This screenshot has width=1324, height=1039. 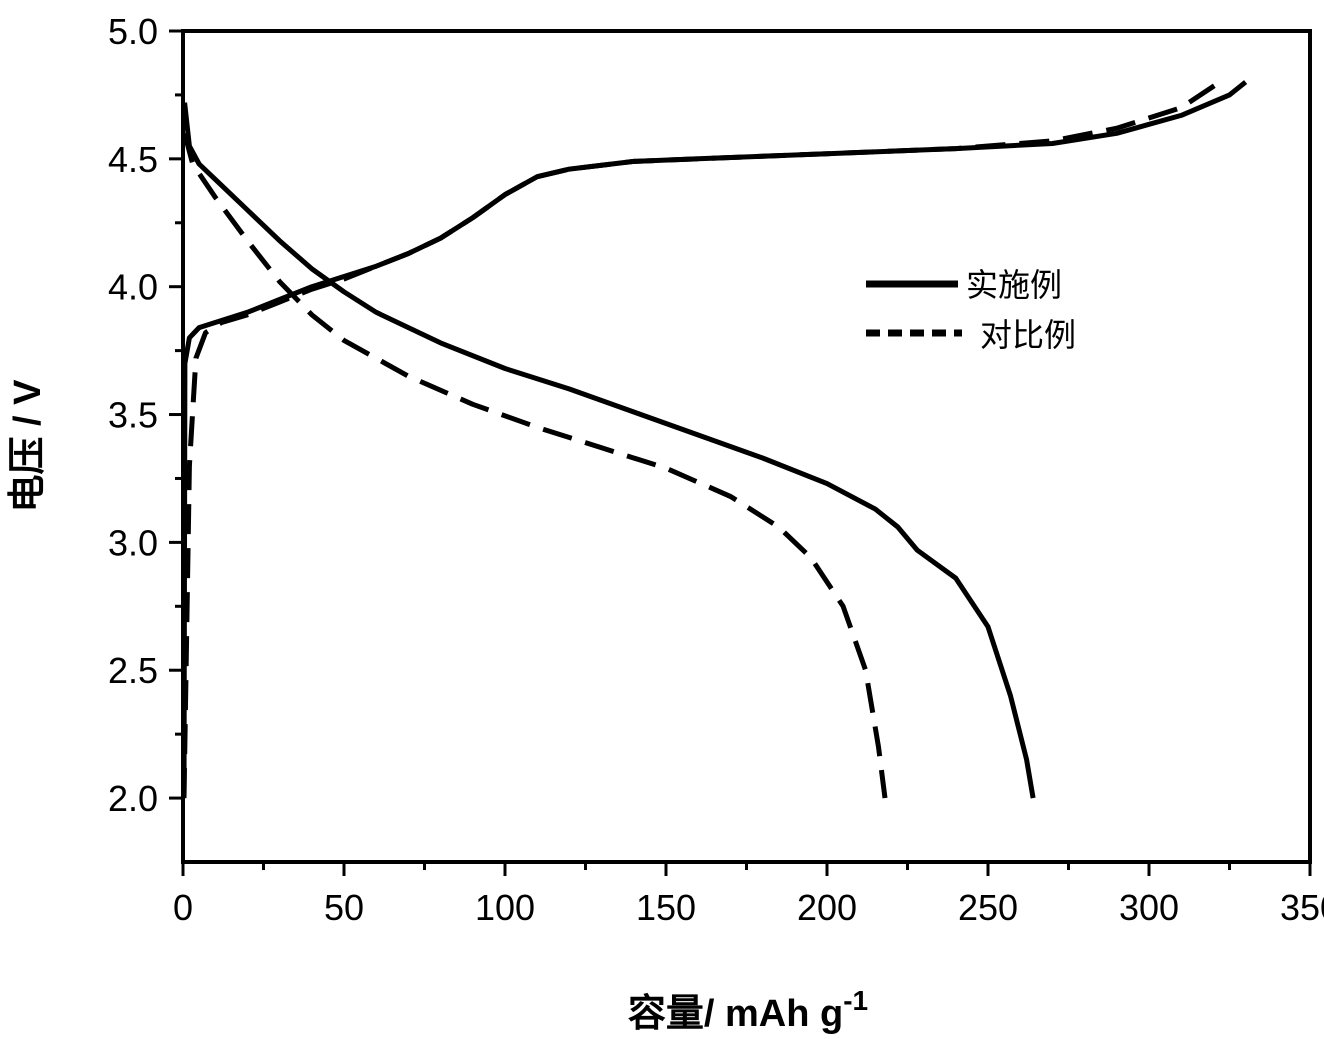 I want to click on x-tick-label: 150, so click(x=666, y=907).